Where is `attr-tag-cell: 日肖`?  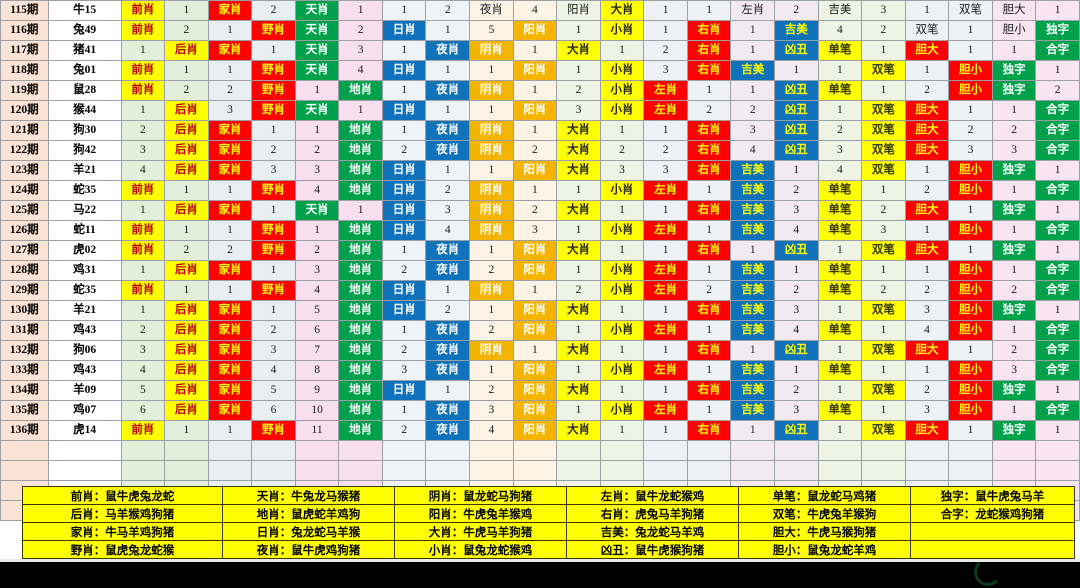
attr-tag-cell: 日肖 is located at coordinates (404, 230).